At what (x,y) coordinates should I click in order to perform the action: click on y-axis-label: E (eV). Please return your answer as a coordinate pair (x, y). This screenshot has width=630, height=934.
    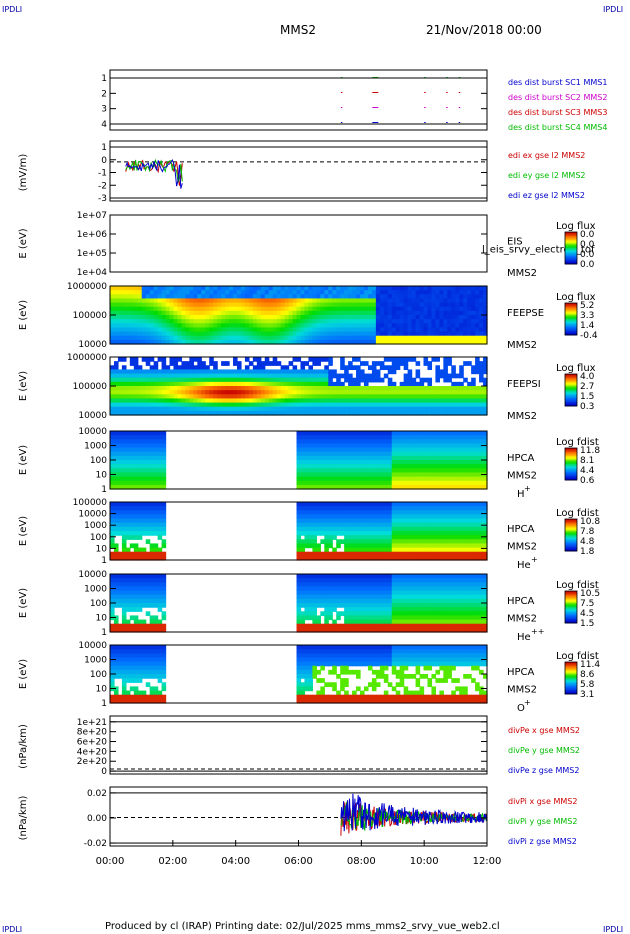
    Looking at the image, I should click on (23, 460).